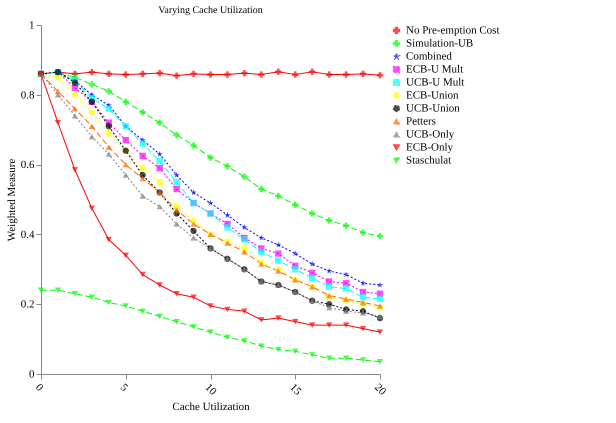  What do you see at coordinates (380, 390) in the screenshot?
I see `x-tick-label: 20` at bounding box center [380, 390].